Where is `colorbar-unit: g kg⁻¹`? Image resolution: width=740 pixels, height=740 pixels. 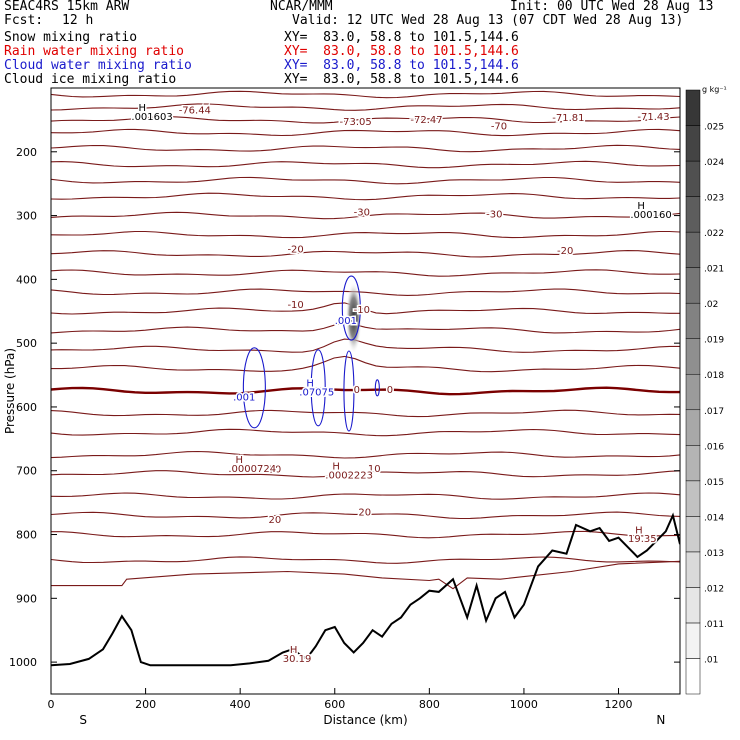 colorbar-unit: g kg⁻¹ is located at coordinates (714, 89).